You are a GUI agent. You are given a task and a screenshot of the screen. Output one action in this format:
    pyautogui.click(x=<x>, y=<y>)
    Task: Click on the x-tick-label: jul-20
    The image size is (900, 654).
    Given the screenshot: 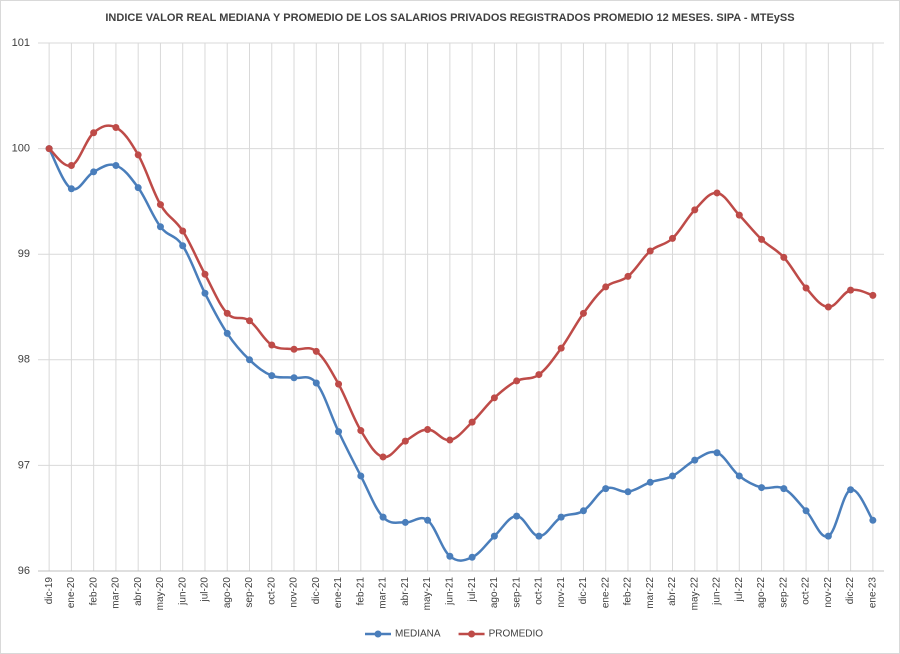 What is the action you would take?
    pyautogui.click(x=205, y=590)
    